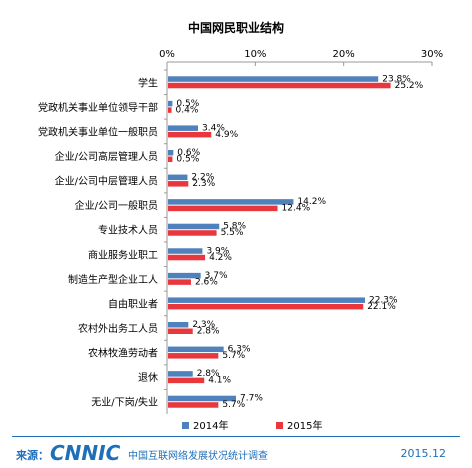 The width and height of the screenshot is (472, 468). What do you see at coordinates (216, 276) in the screenshot?
I see `data-label: 3.7%` at bounding box center [216, 276].